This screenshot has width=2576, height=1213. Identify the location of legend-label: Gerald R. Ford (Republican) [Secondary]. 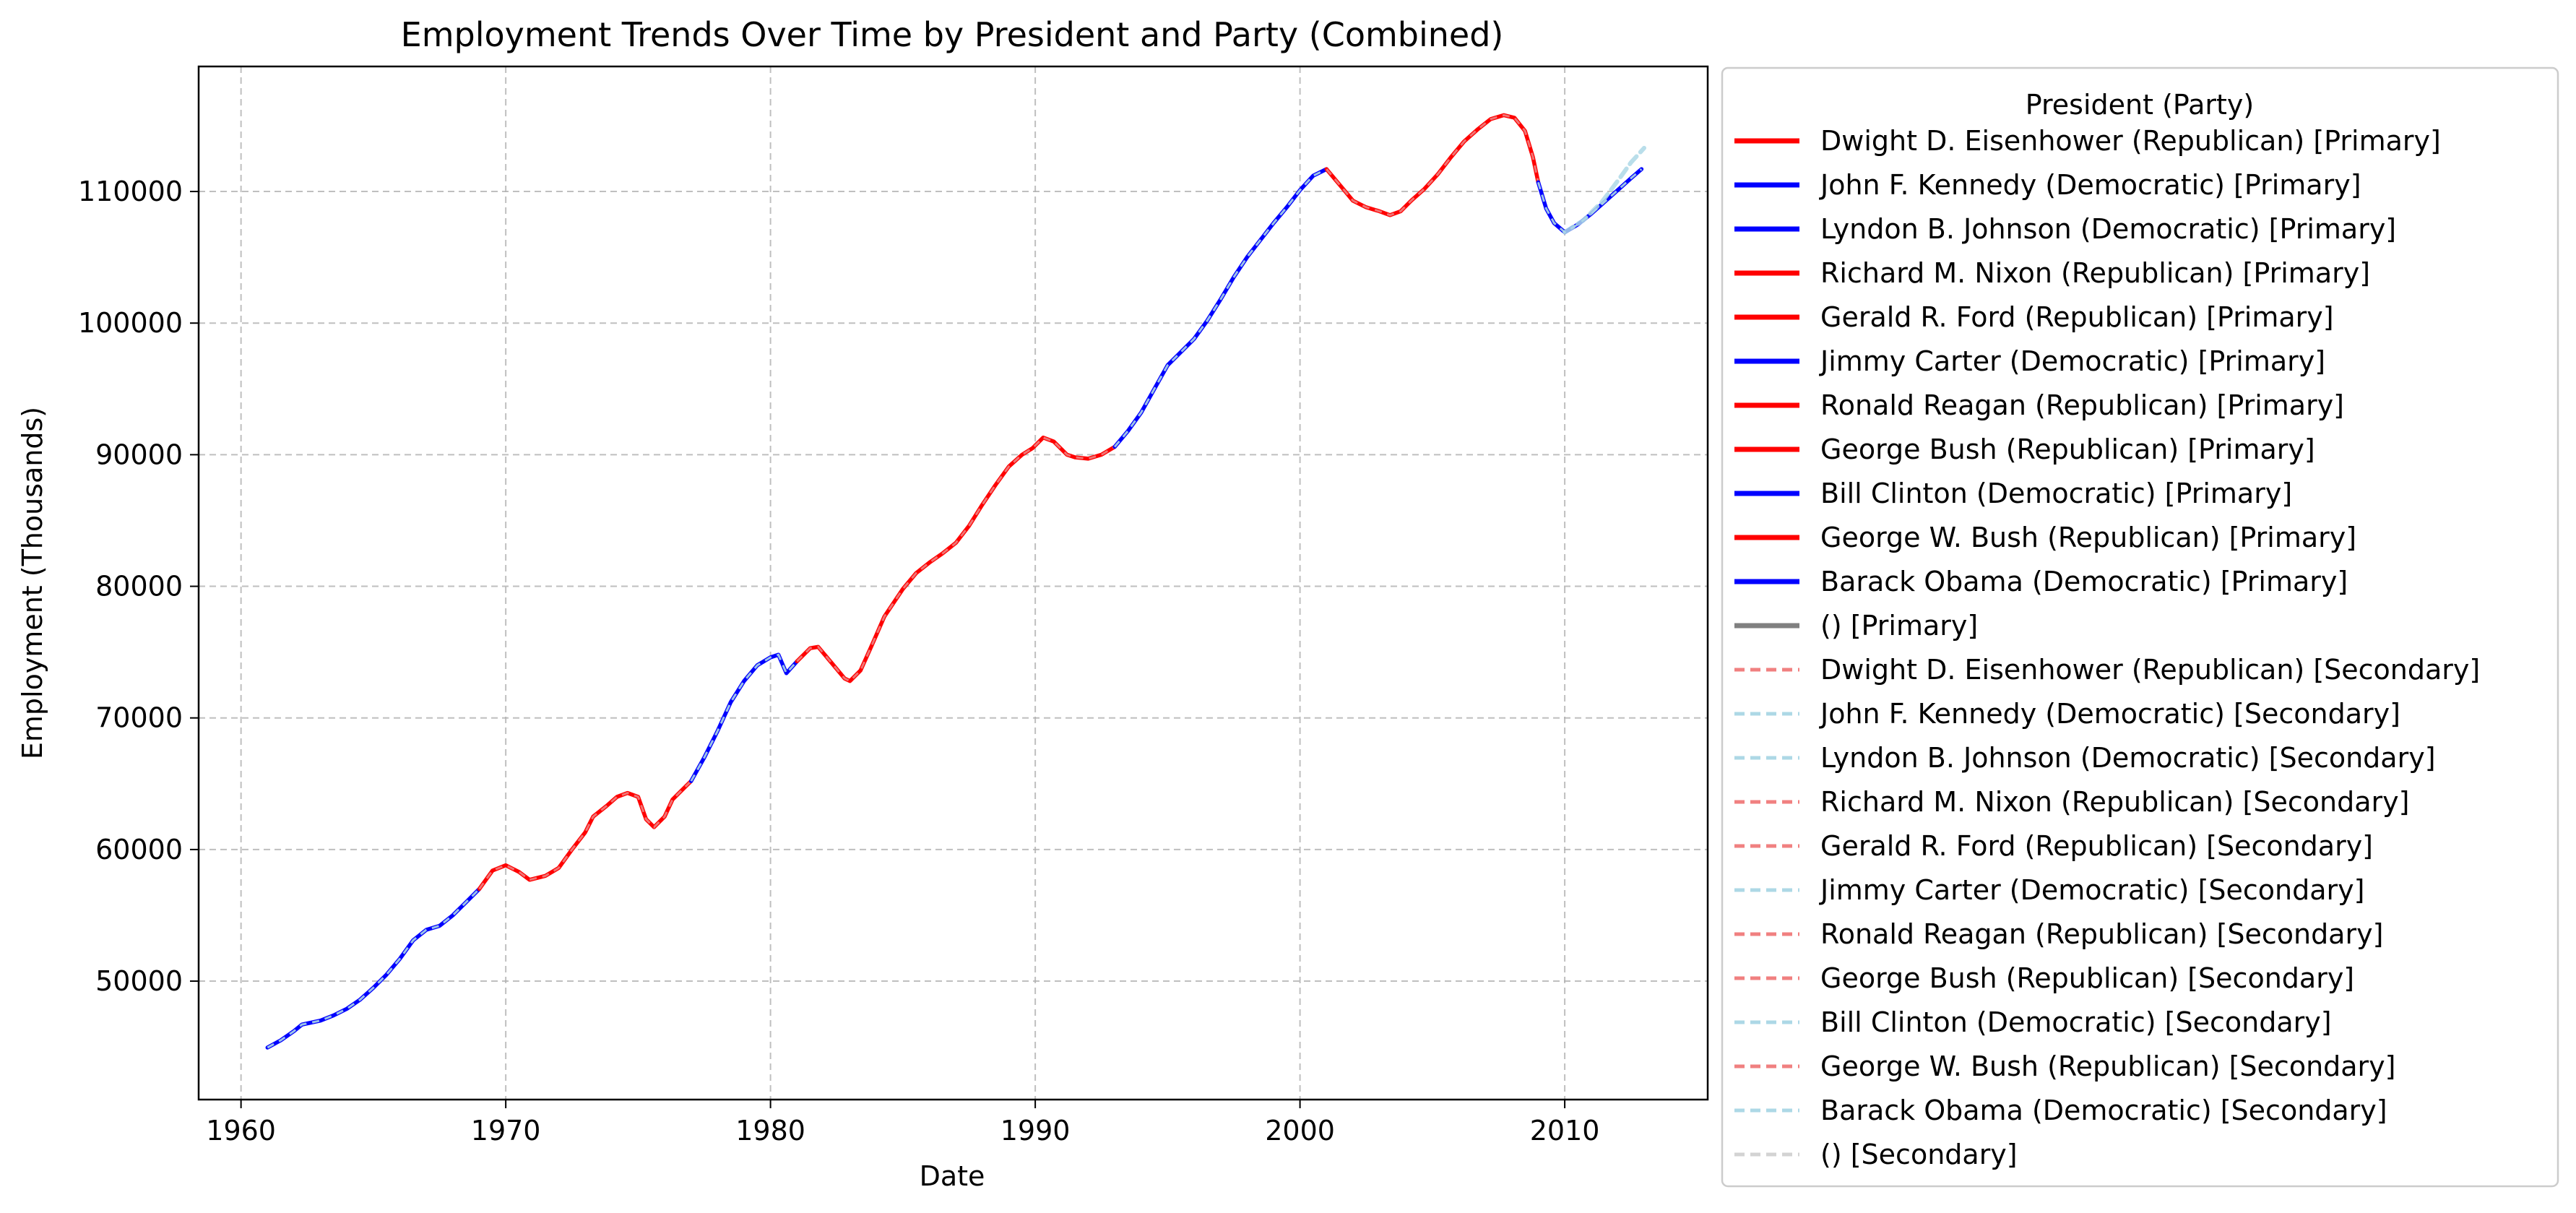
(2096, 846).